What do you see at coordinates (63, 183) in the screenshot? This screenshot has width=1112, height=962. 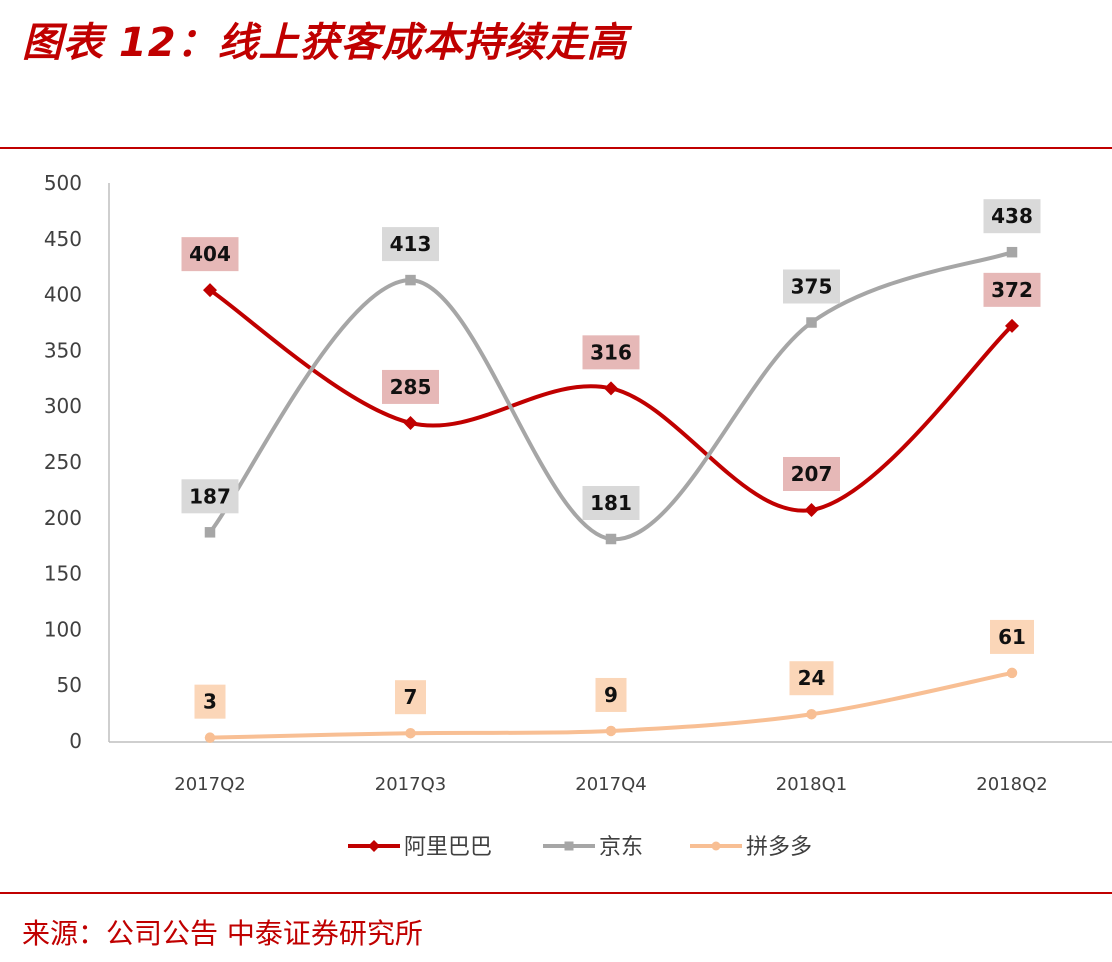 I see `y-tick-label: 500` at bounding box center [63, 183].